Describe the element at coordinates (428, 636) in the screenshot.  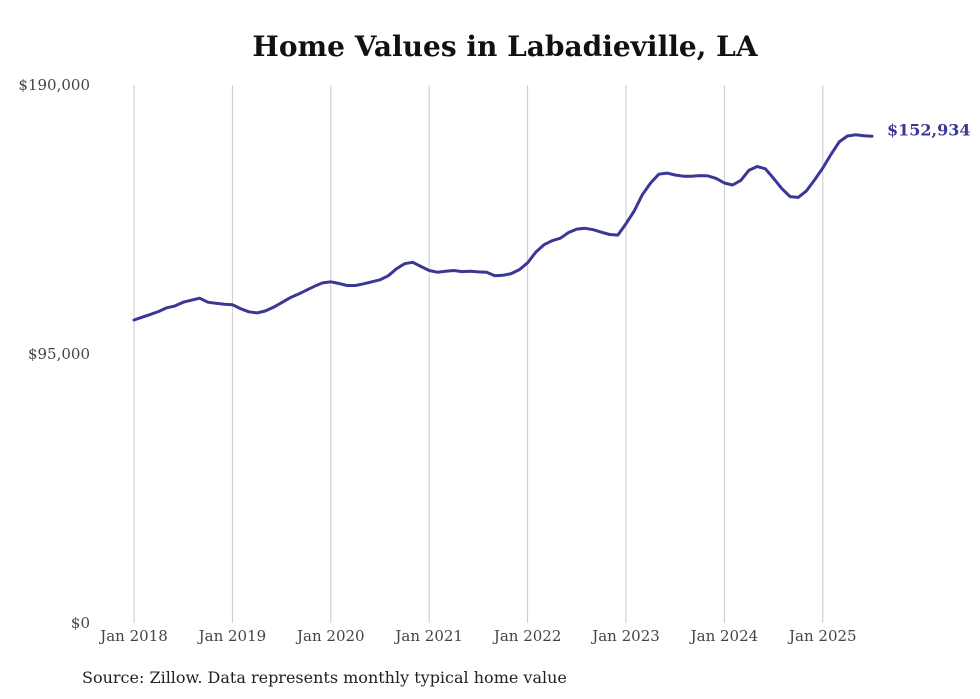
I see `x-tick-label: Jan 2021` at that location.